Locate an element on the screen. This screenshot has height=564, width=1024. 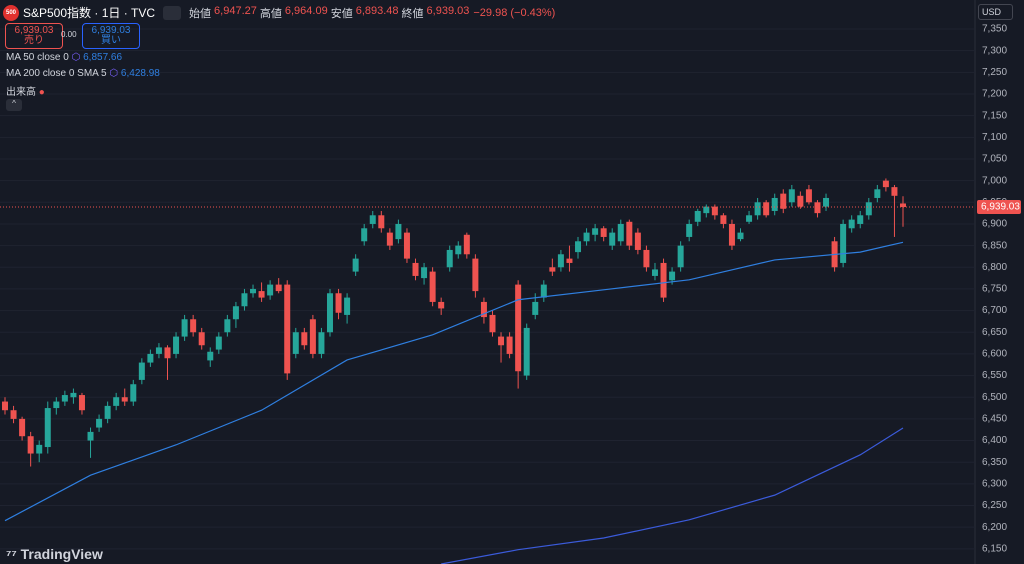
y-tick-label: 6,350 is located at coordinates (994, 462).